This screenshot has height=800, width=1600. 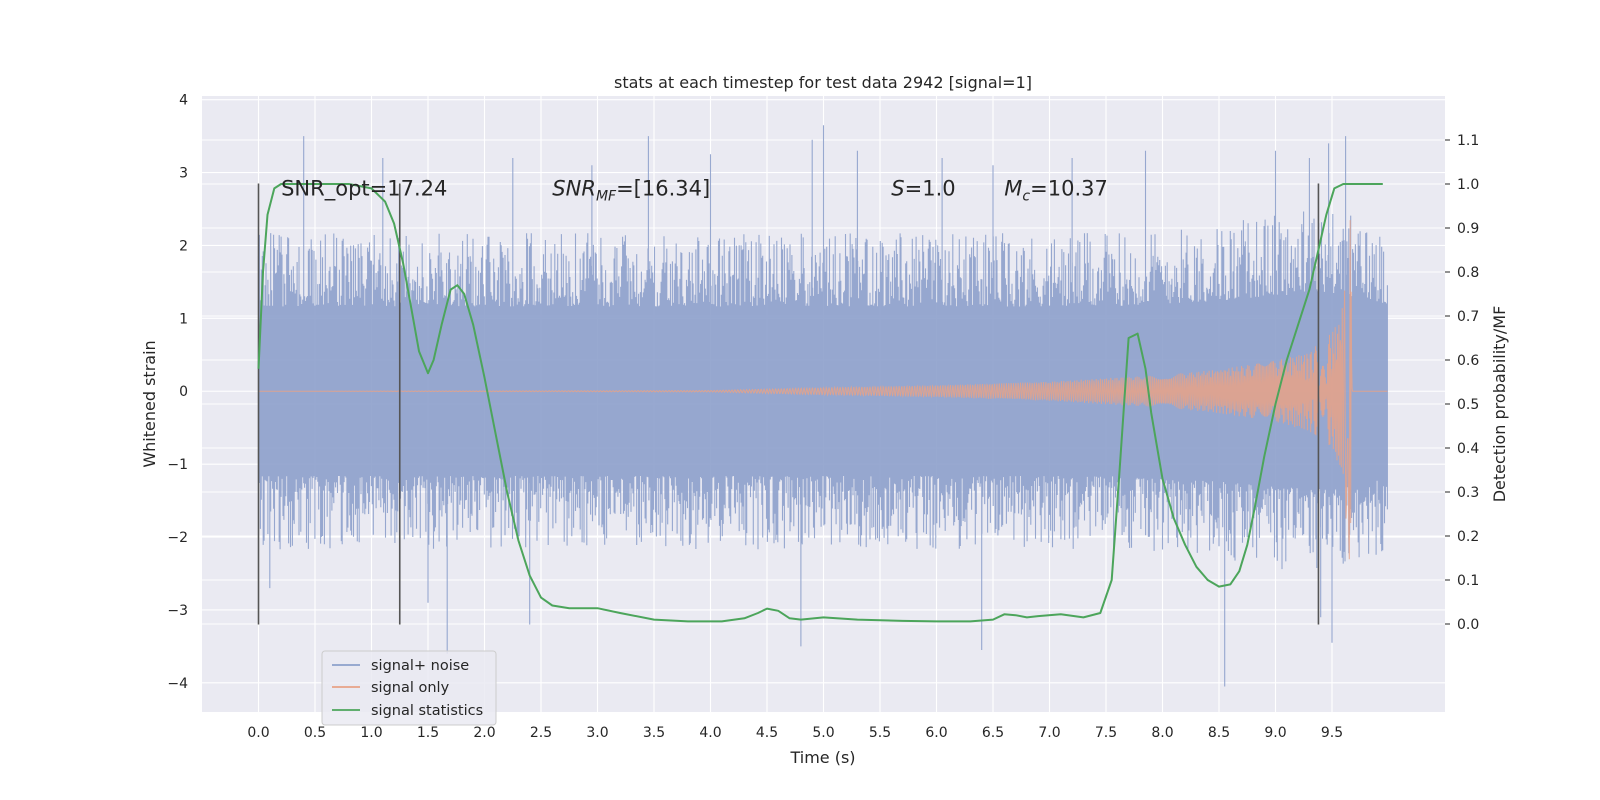 I want to click on y2-axis-ticks: 1.1 1.0 0.9 0.8 0.7 0.6 0.5 0.4 0.3 0.2 0.1 0.0, so click(x=1462, y=383).